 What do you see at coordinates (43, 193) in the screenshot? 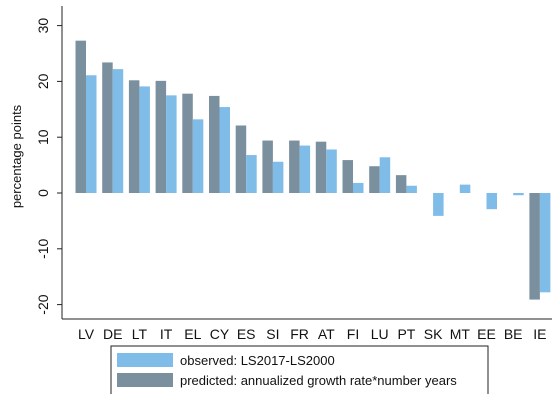
I see `y-tick-label: 0` at bounding box center [43, 193].